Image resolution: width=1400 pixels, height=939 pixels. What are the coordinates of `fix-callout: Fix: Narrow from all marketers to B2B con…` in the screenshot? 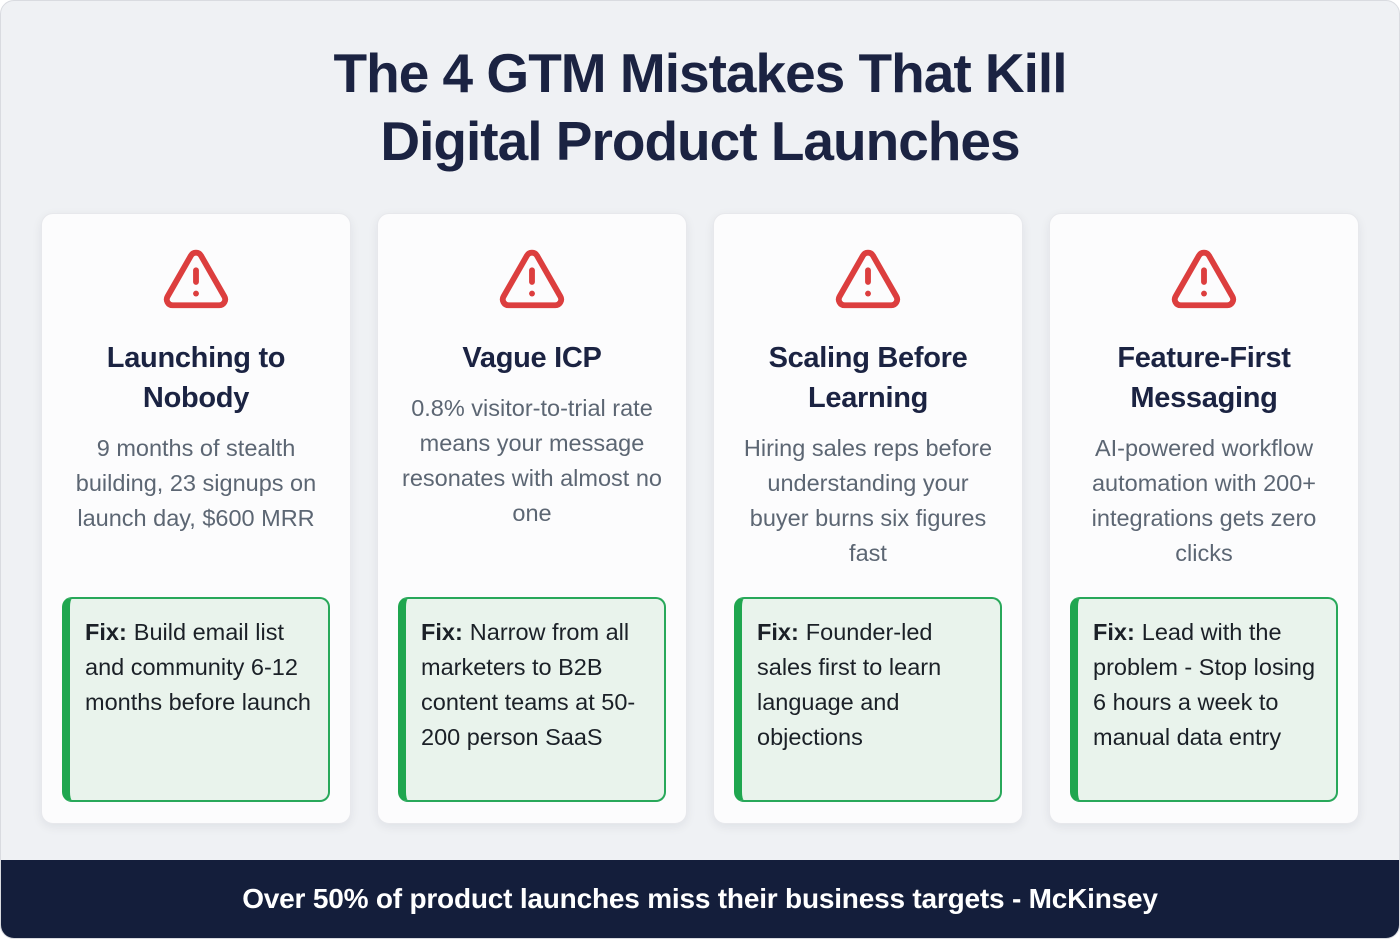 It's located at (532, 699).